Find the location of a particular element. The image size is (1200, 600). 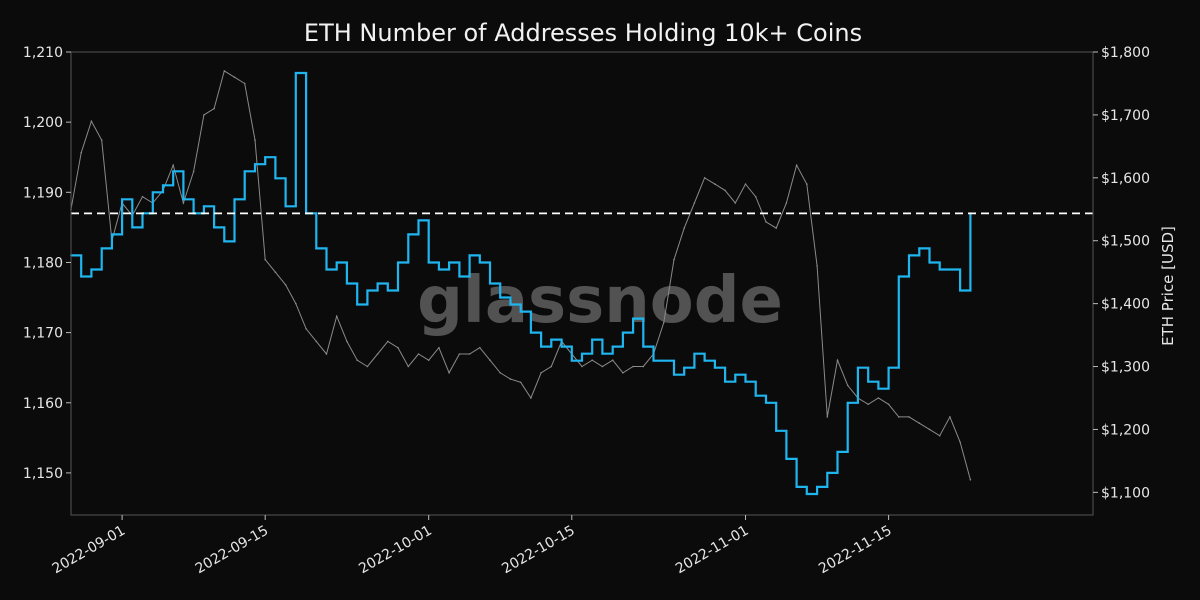

right-tick-label: $1,300 is located at coordinates (1125, 368).